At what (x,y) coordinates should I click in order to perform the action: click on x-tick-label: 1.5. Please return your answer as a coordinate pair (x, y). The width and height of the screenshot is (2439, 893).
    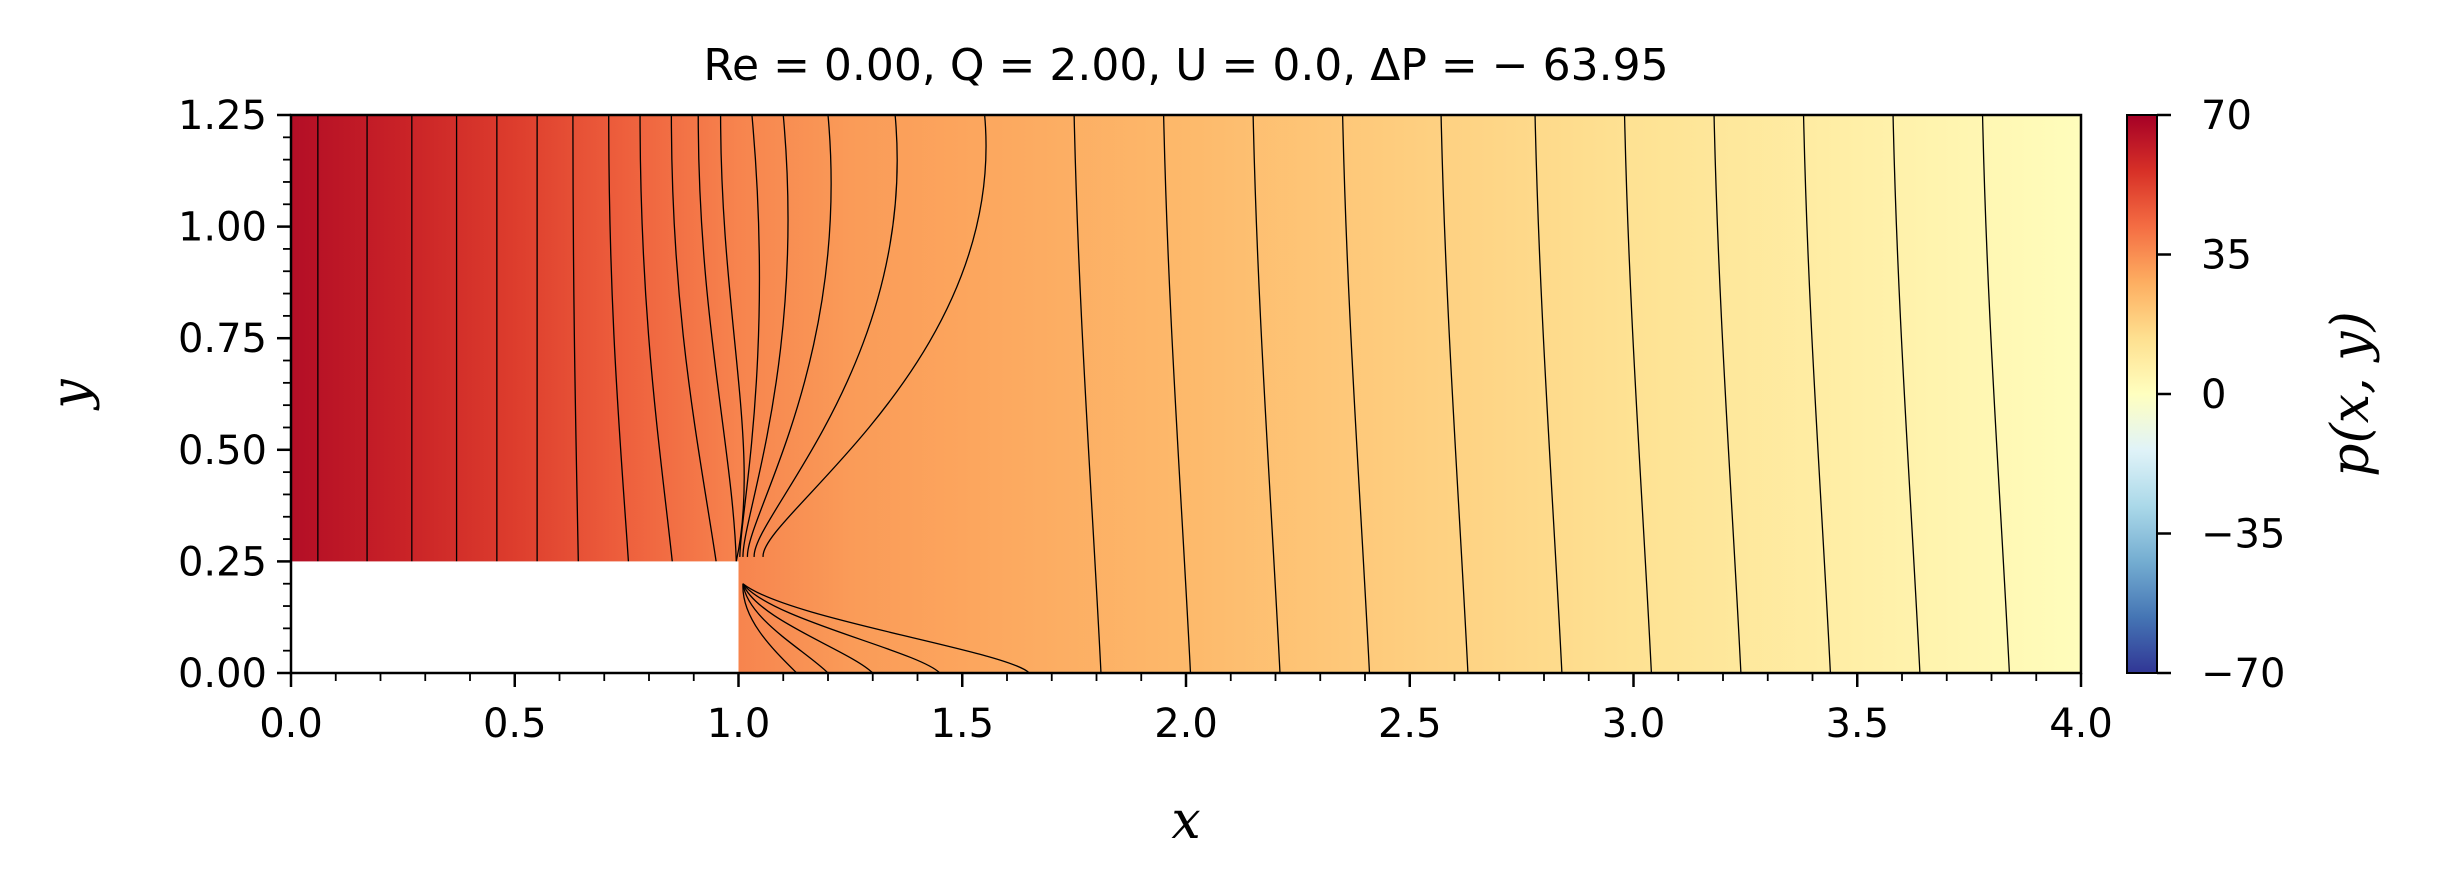
    Looking at the image, I should click on (962, 724).